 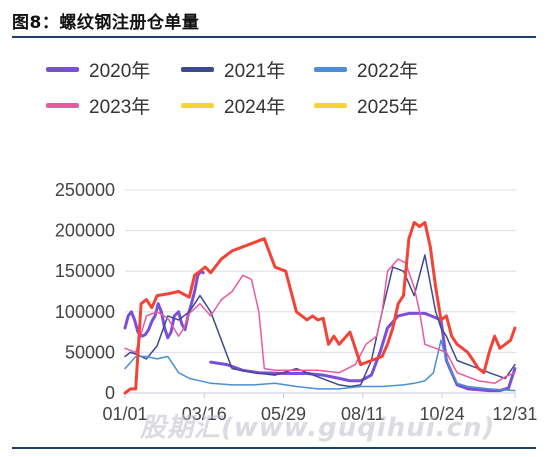 I want to click on x-tick-label: 10/24, so click(x=442, y=414).